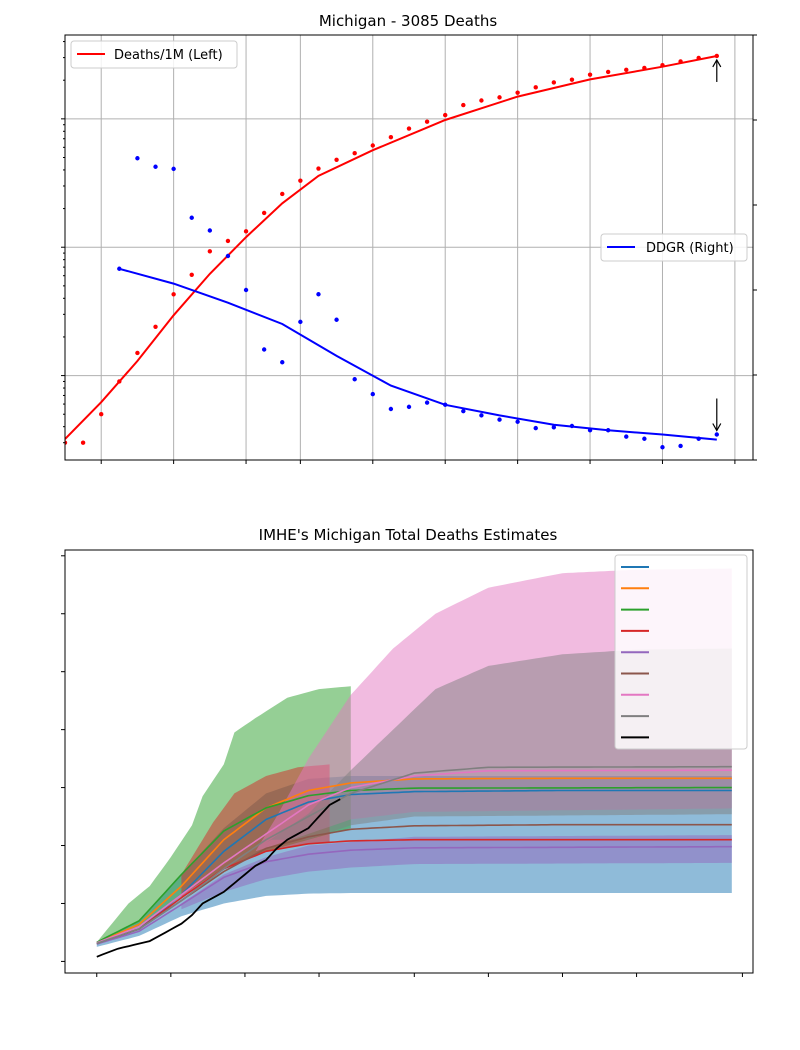  I want to click on chart1-annotations, so click(717, 245).